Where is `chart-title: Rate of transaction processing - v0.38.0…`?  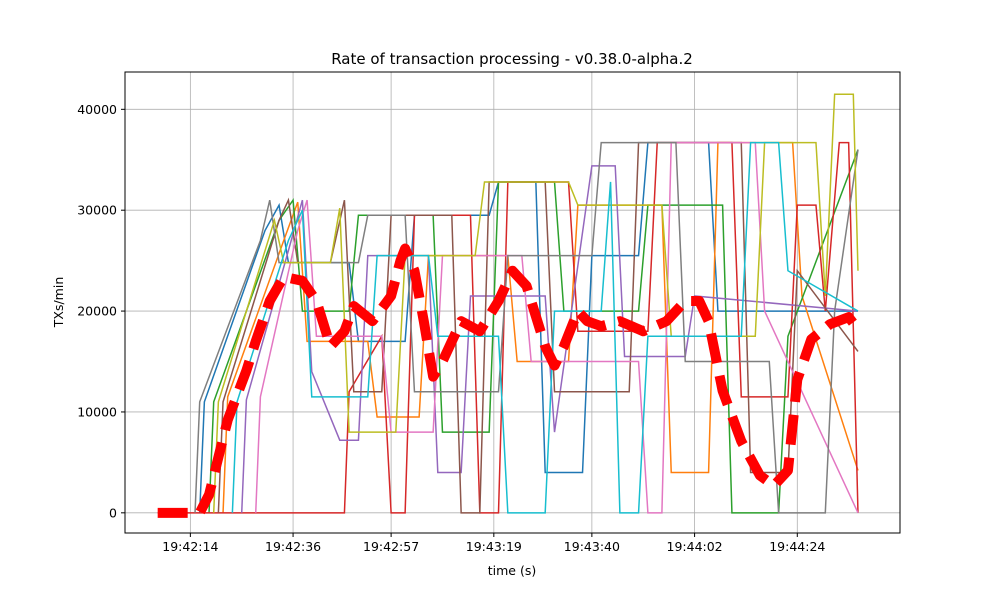
chart-title: Rate of transaction processing - v0.38.0… is located at coordinates (512, 59).